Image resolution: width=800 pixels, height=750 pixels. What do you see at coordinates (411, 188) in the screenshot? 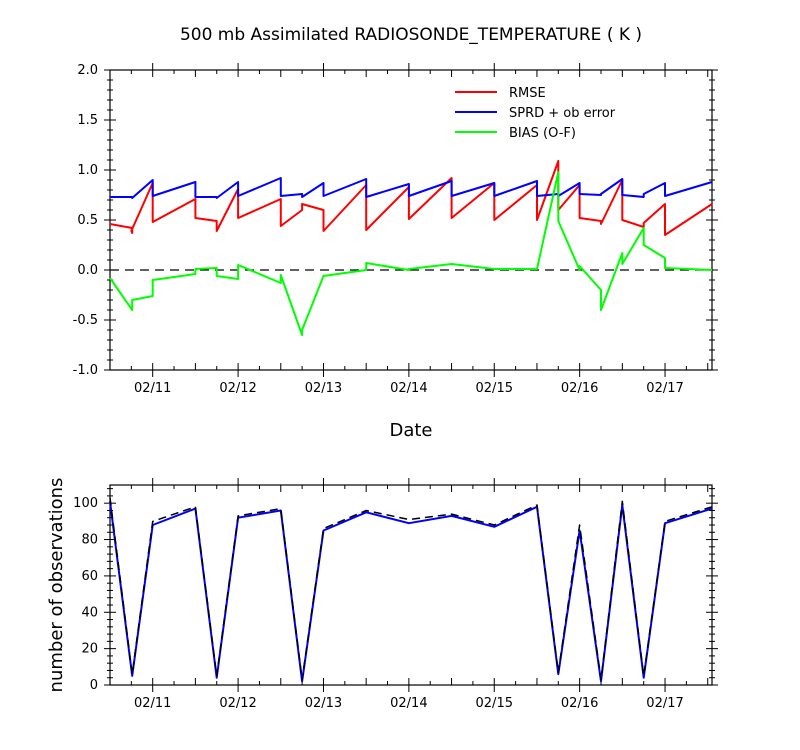
I see `series-line-sprd-ob-error` at bounding box center [411, 188].